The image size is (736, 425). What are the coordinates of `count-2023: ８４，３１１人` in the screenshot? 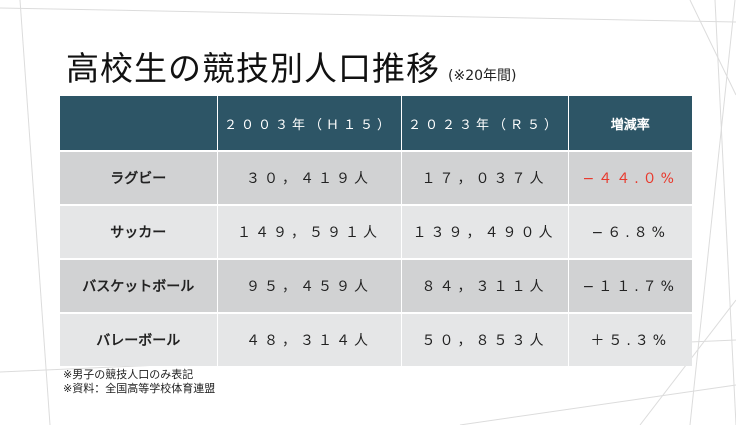 It's located at (485, 285).